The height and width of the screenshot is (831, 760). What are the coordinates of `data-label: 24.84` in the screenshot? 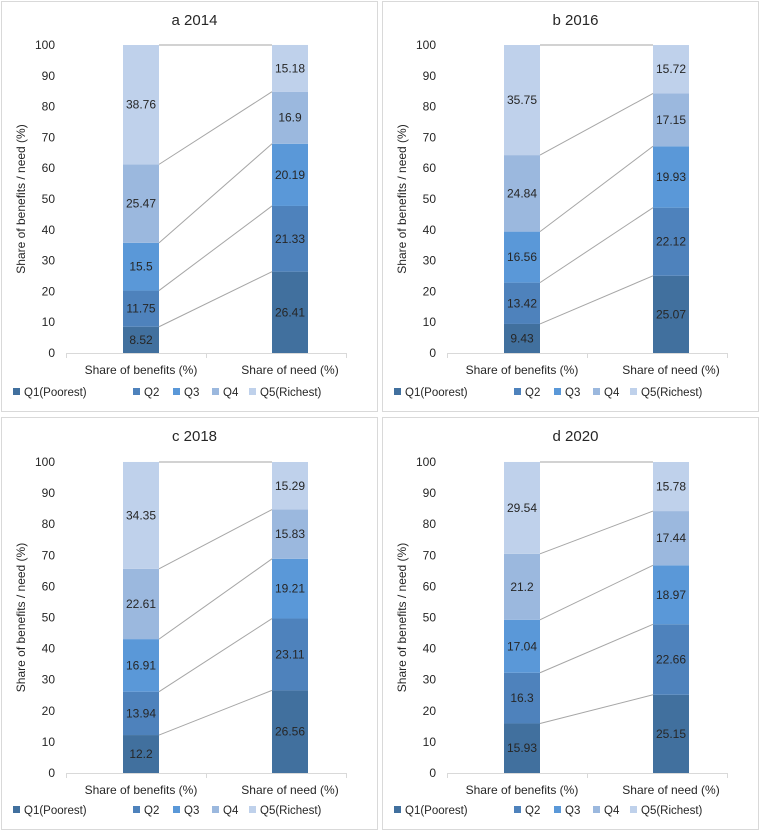 It's located at (522, 193).